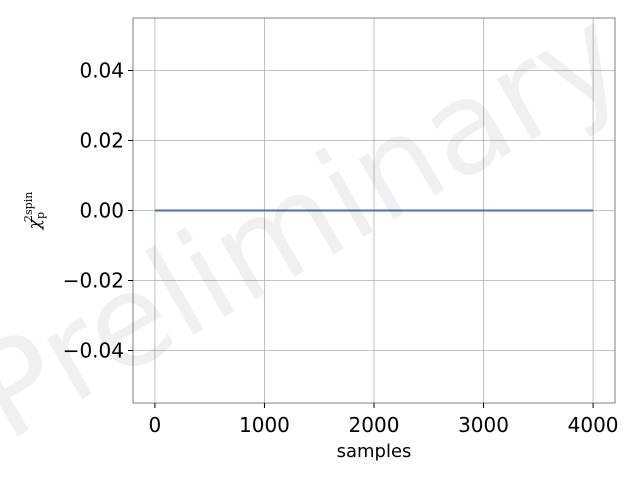 Image resolution: width=640 pixels, height=480 pixels. Describe the element at coordinates (101, 141) in the screenshot. I see `y-tick-label: 0.02` at that location.